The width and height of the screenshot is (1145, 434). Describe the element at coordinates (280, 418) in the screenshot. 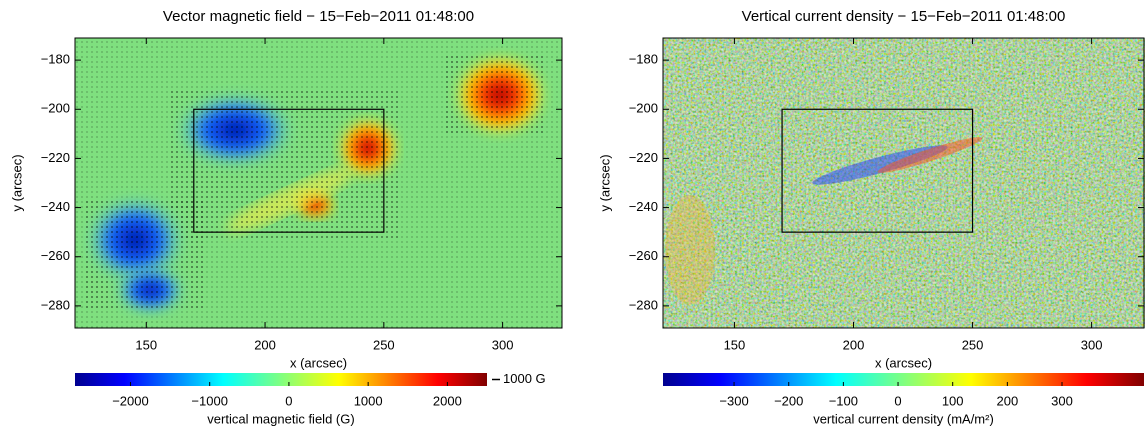

I see `colorbar-label: vertical magnetic field (G)` at that location.